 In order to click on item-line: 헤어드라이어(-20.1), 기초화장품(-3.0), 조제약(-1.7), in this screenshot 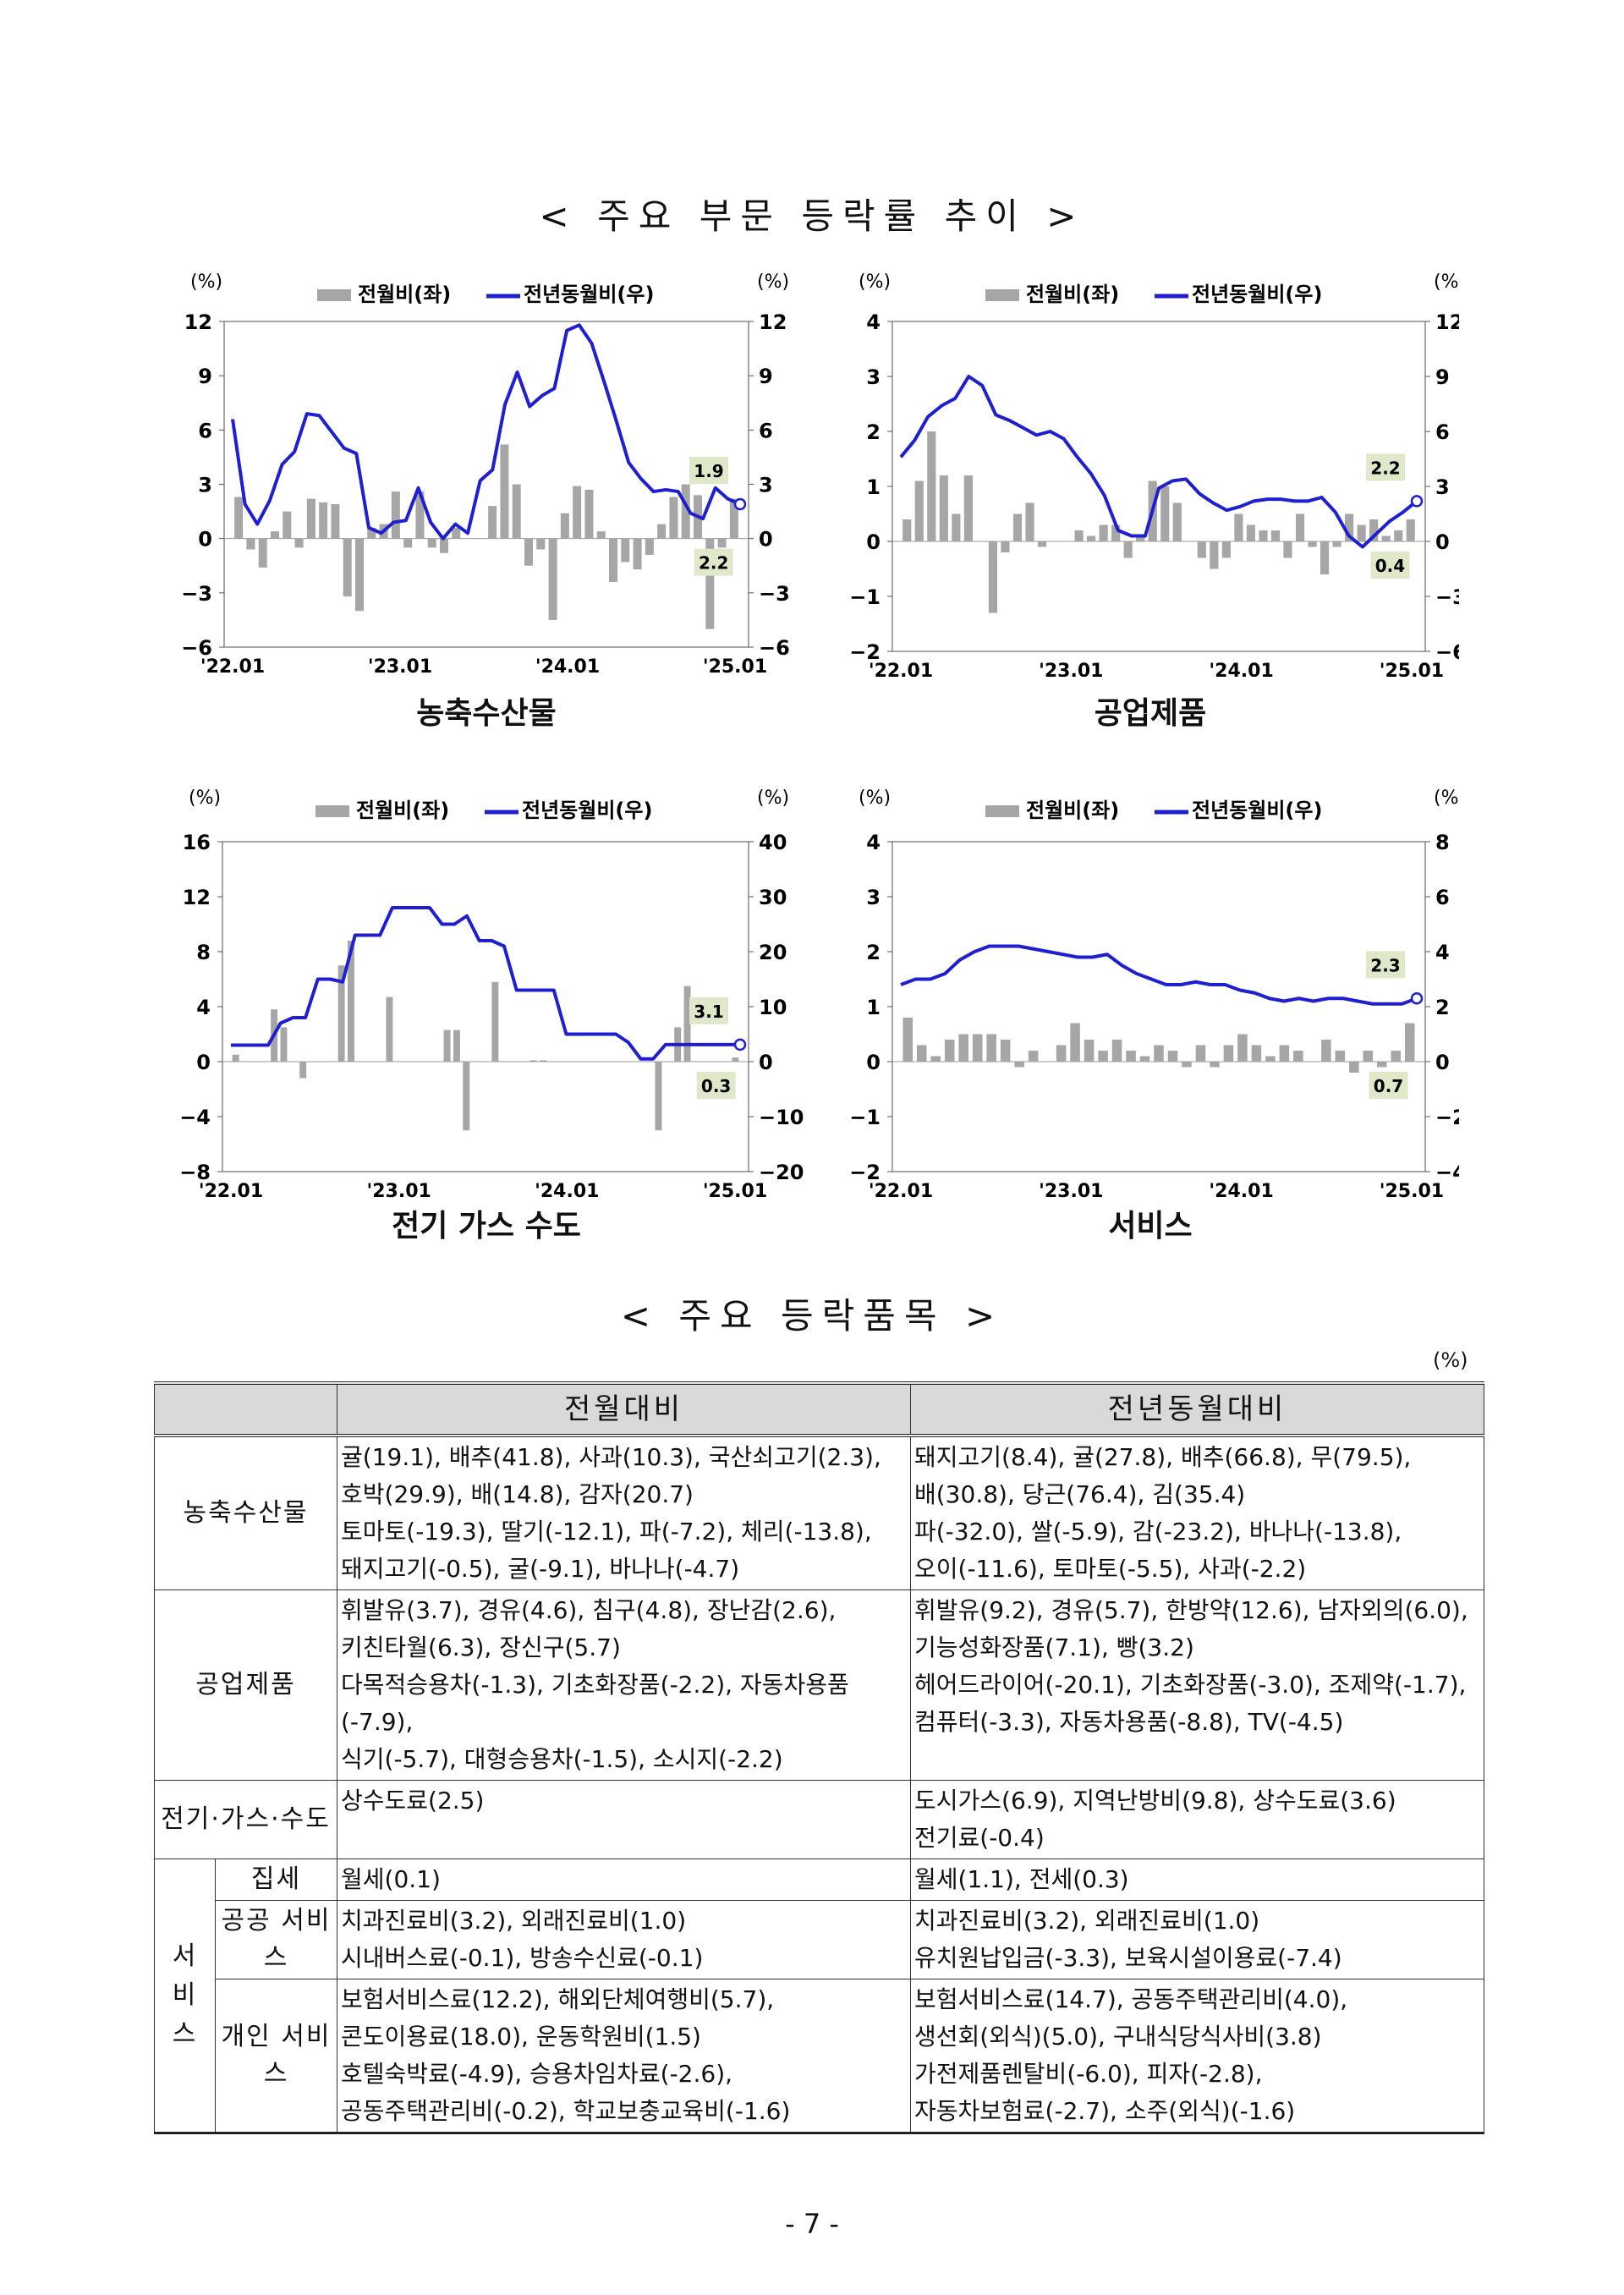, I will do `click(1190, 1685)`.